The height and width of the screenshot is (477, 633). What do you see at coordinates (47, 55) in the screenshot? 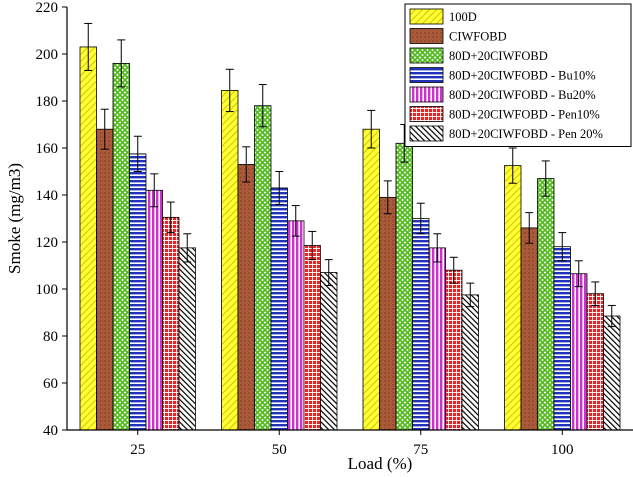
I see `y-tick-label: 200` at bounding box center [47, 55].